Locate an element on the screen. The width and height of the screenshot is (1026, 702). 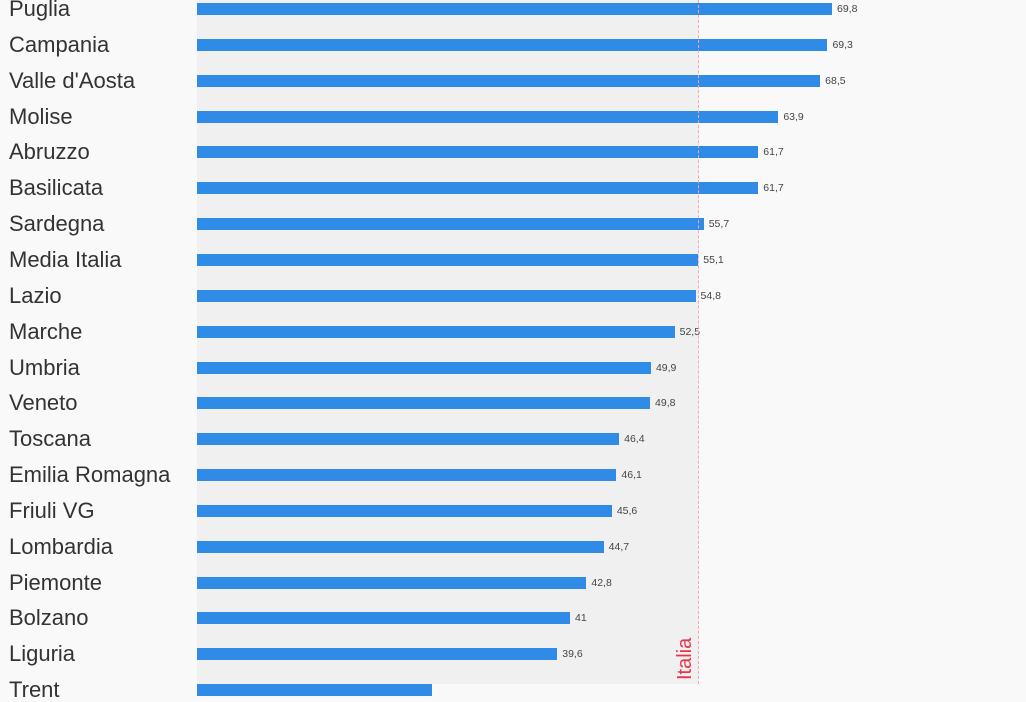
value-label: 69,8 is located at coordinates (847, 9).